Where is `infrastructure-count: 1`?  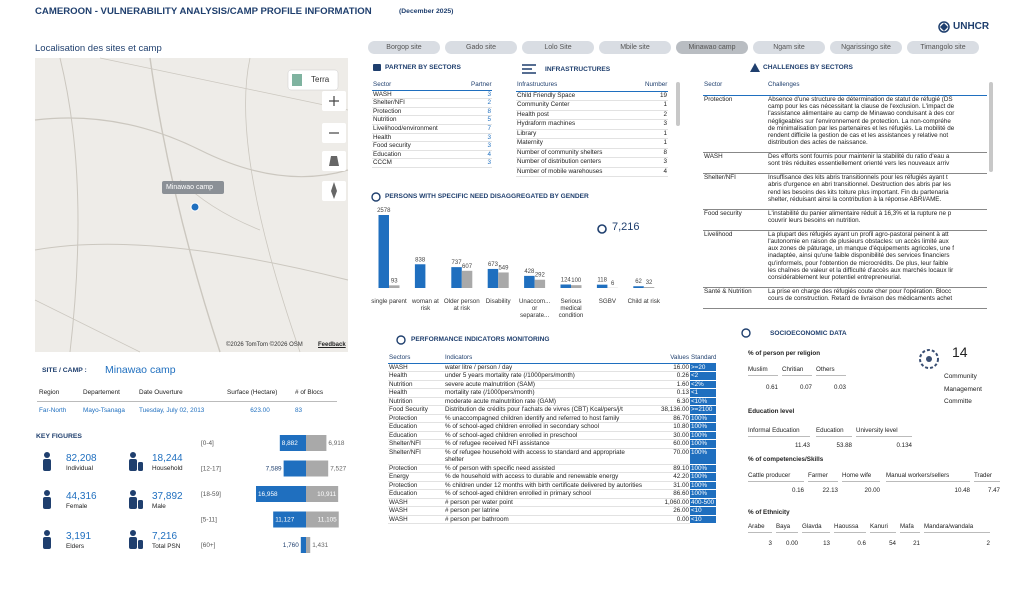
infrastructure-count: 1 is located at coordinates (656, 106).